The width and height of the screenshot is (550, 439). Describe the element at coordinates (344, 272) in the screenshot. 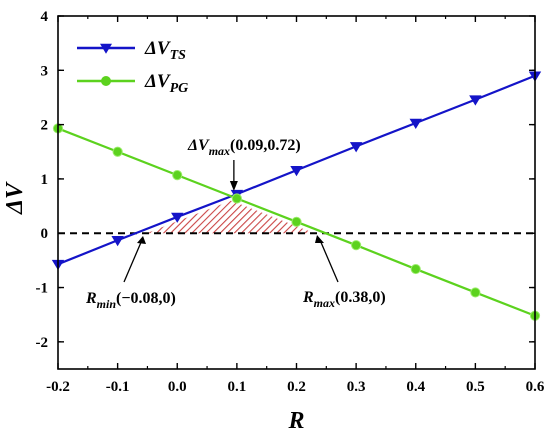

I see `annotation-r-max: Rmax(0.38,0)` at that location.